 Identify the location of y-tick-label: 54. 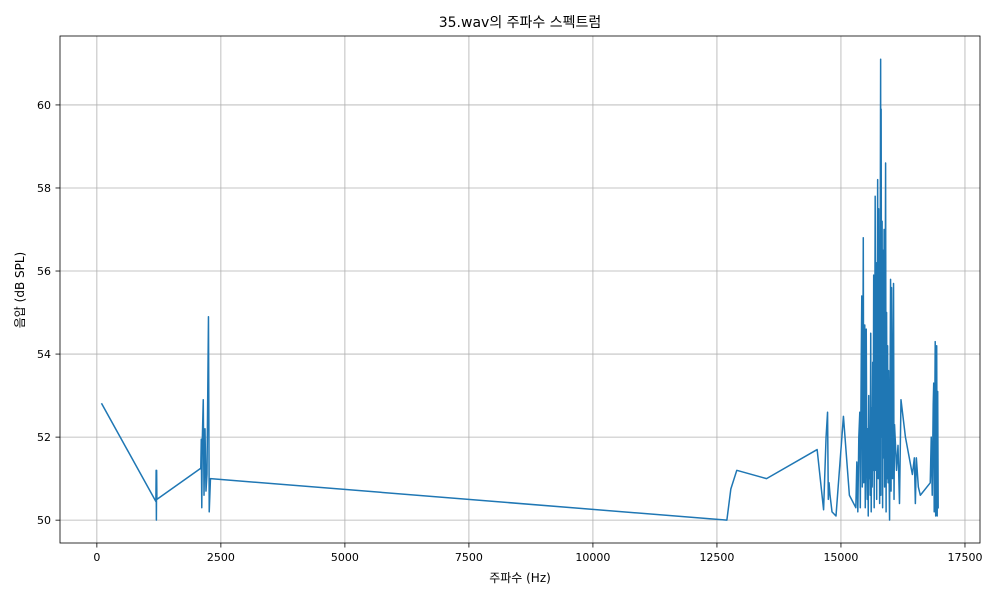
(44, 354).